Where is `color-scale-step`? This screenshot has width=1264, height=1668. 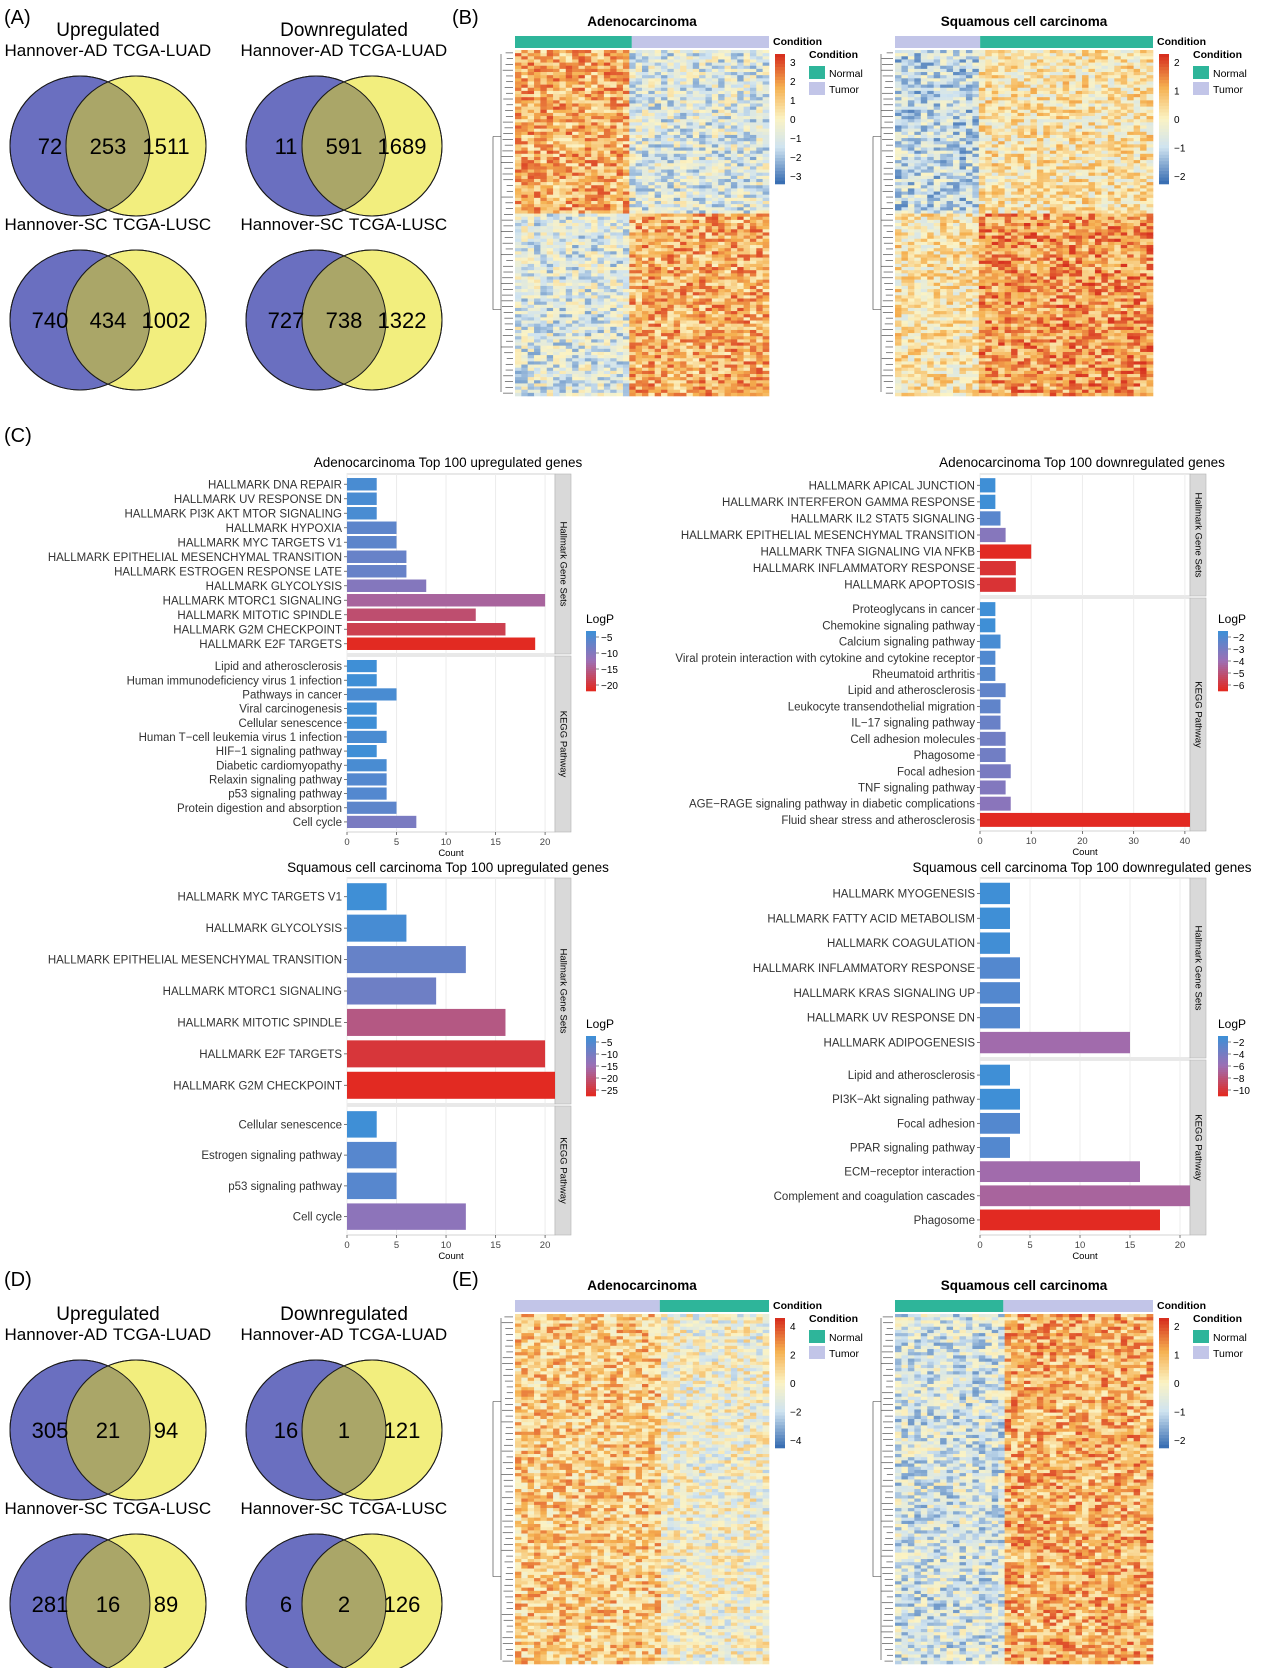
color-scale-step is located at coordinates (780, 140).